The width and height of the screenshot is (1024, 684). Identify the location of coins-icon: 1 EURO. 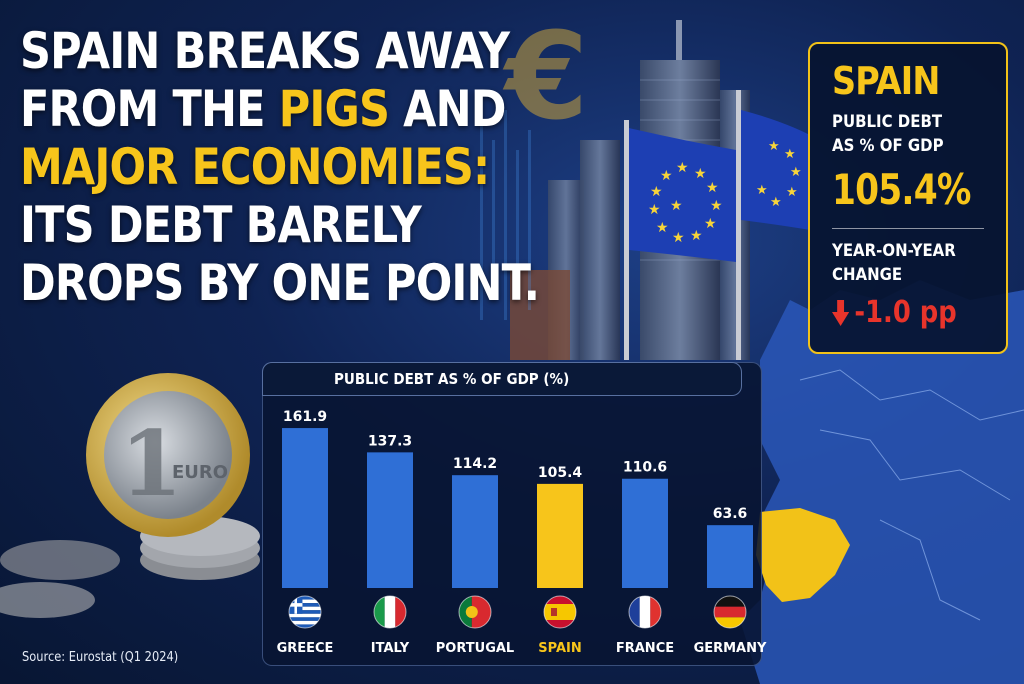
(130, 495).